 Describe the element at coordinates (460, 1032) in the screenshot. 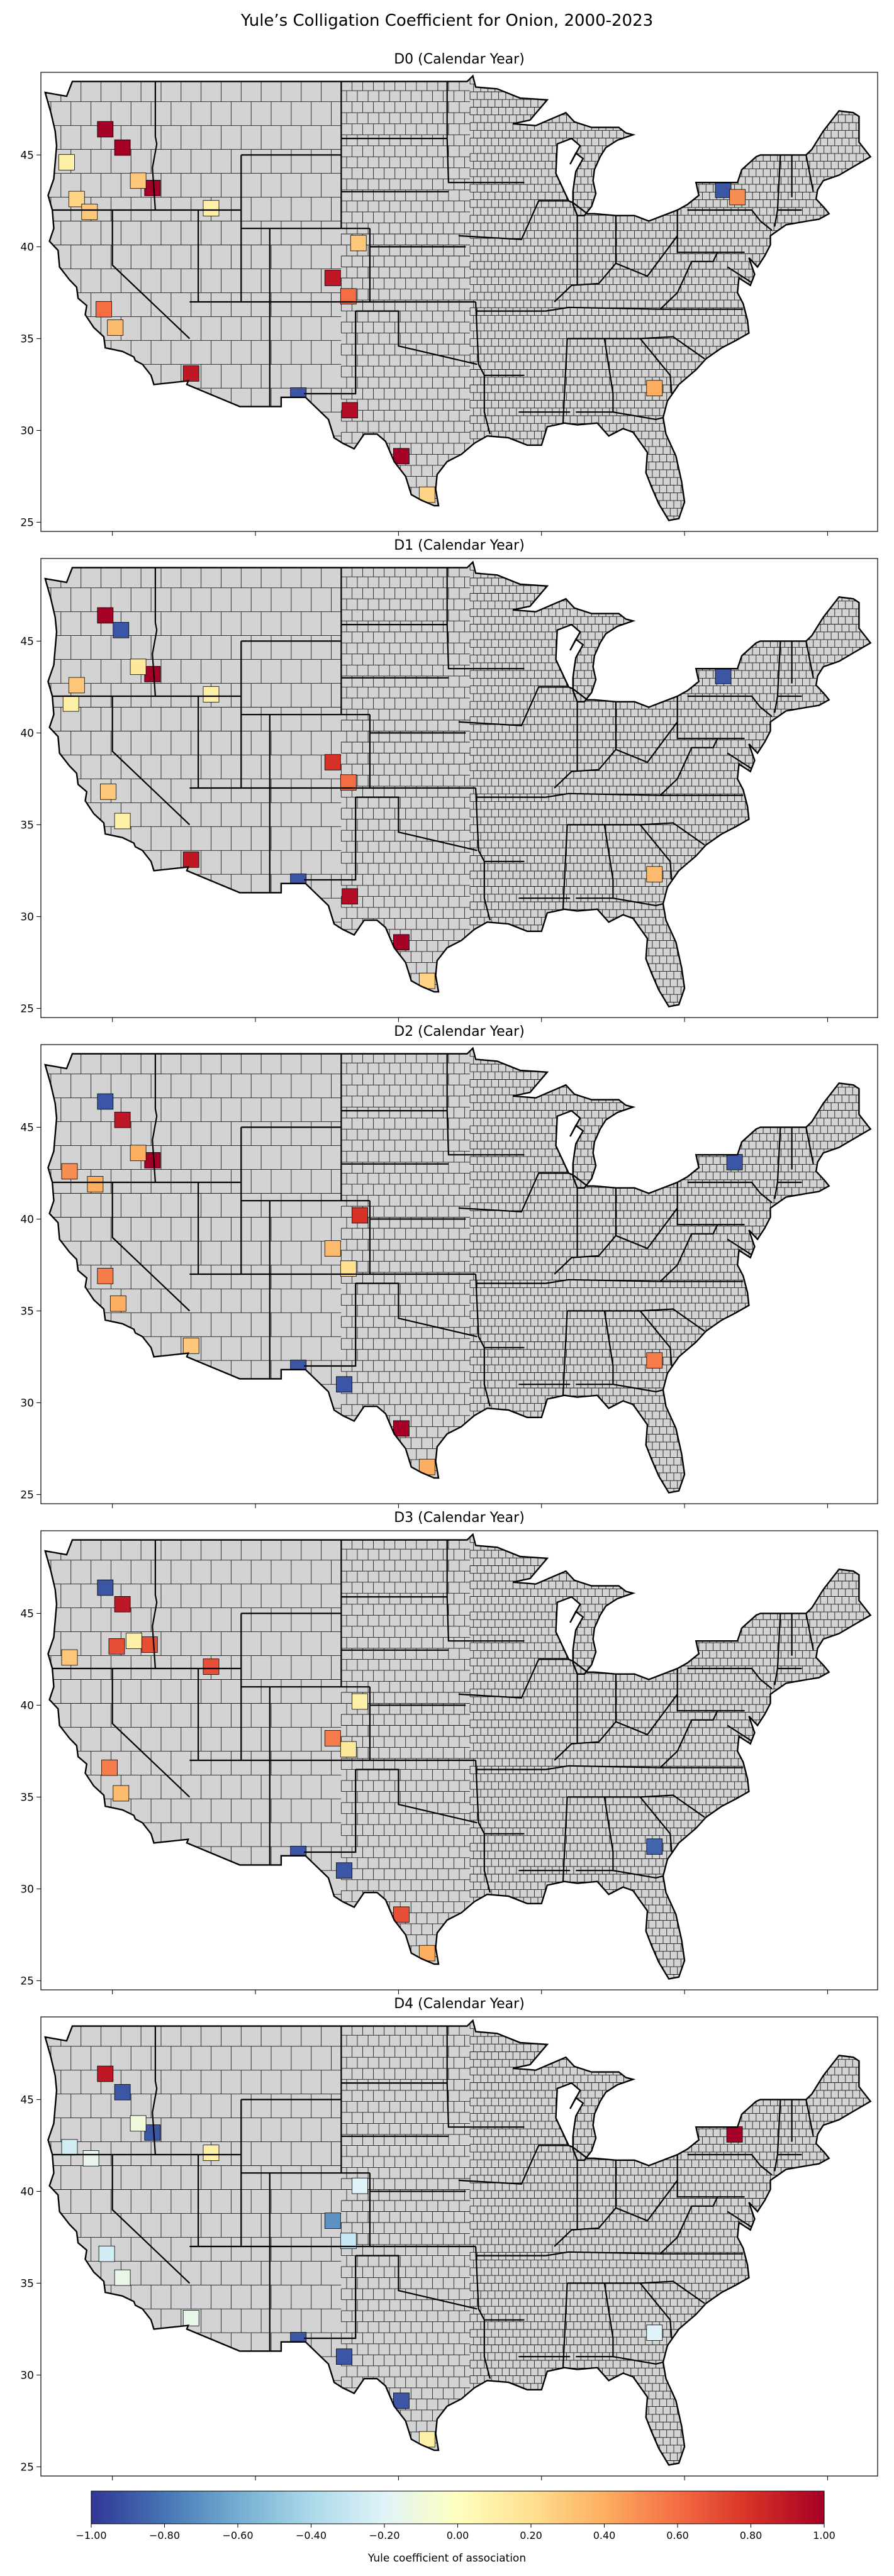

I see `panel-title: D2 (Calendar Year)` at that location.